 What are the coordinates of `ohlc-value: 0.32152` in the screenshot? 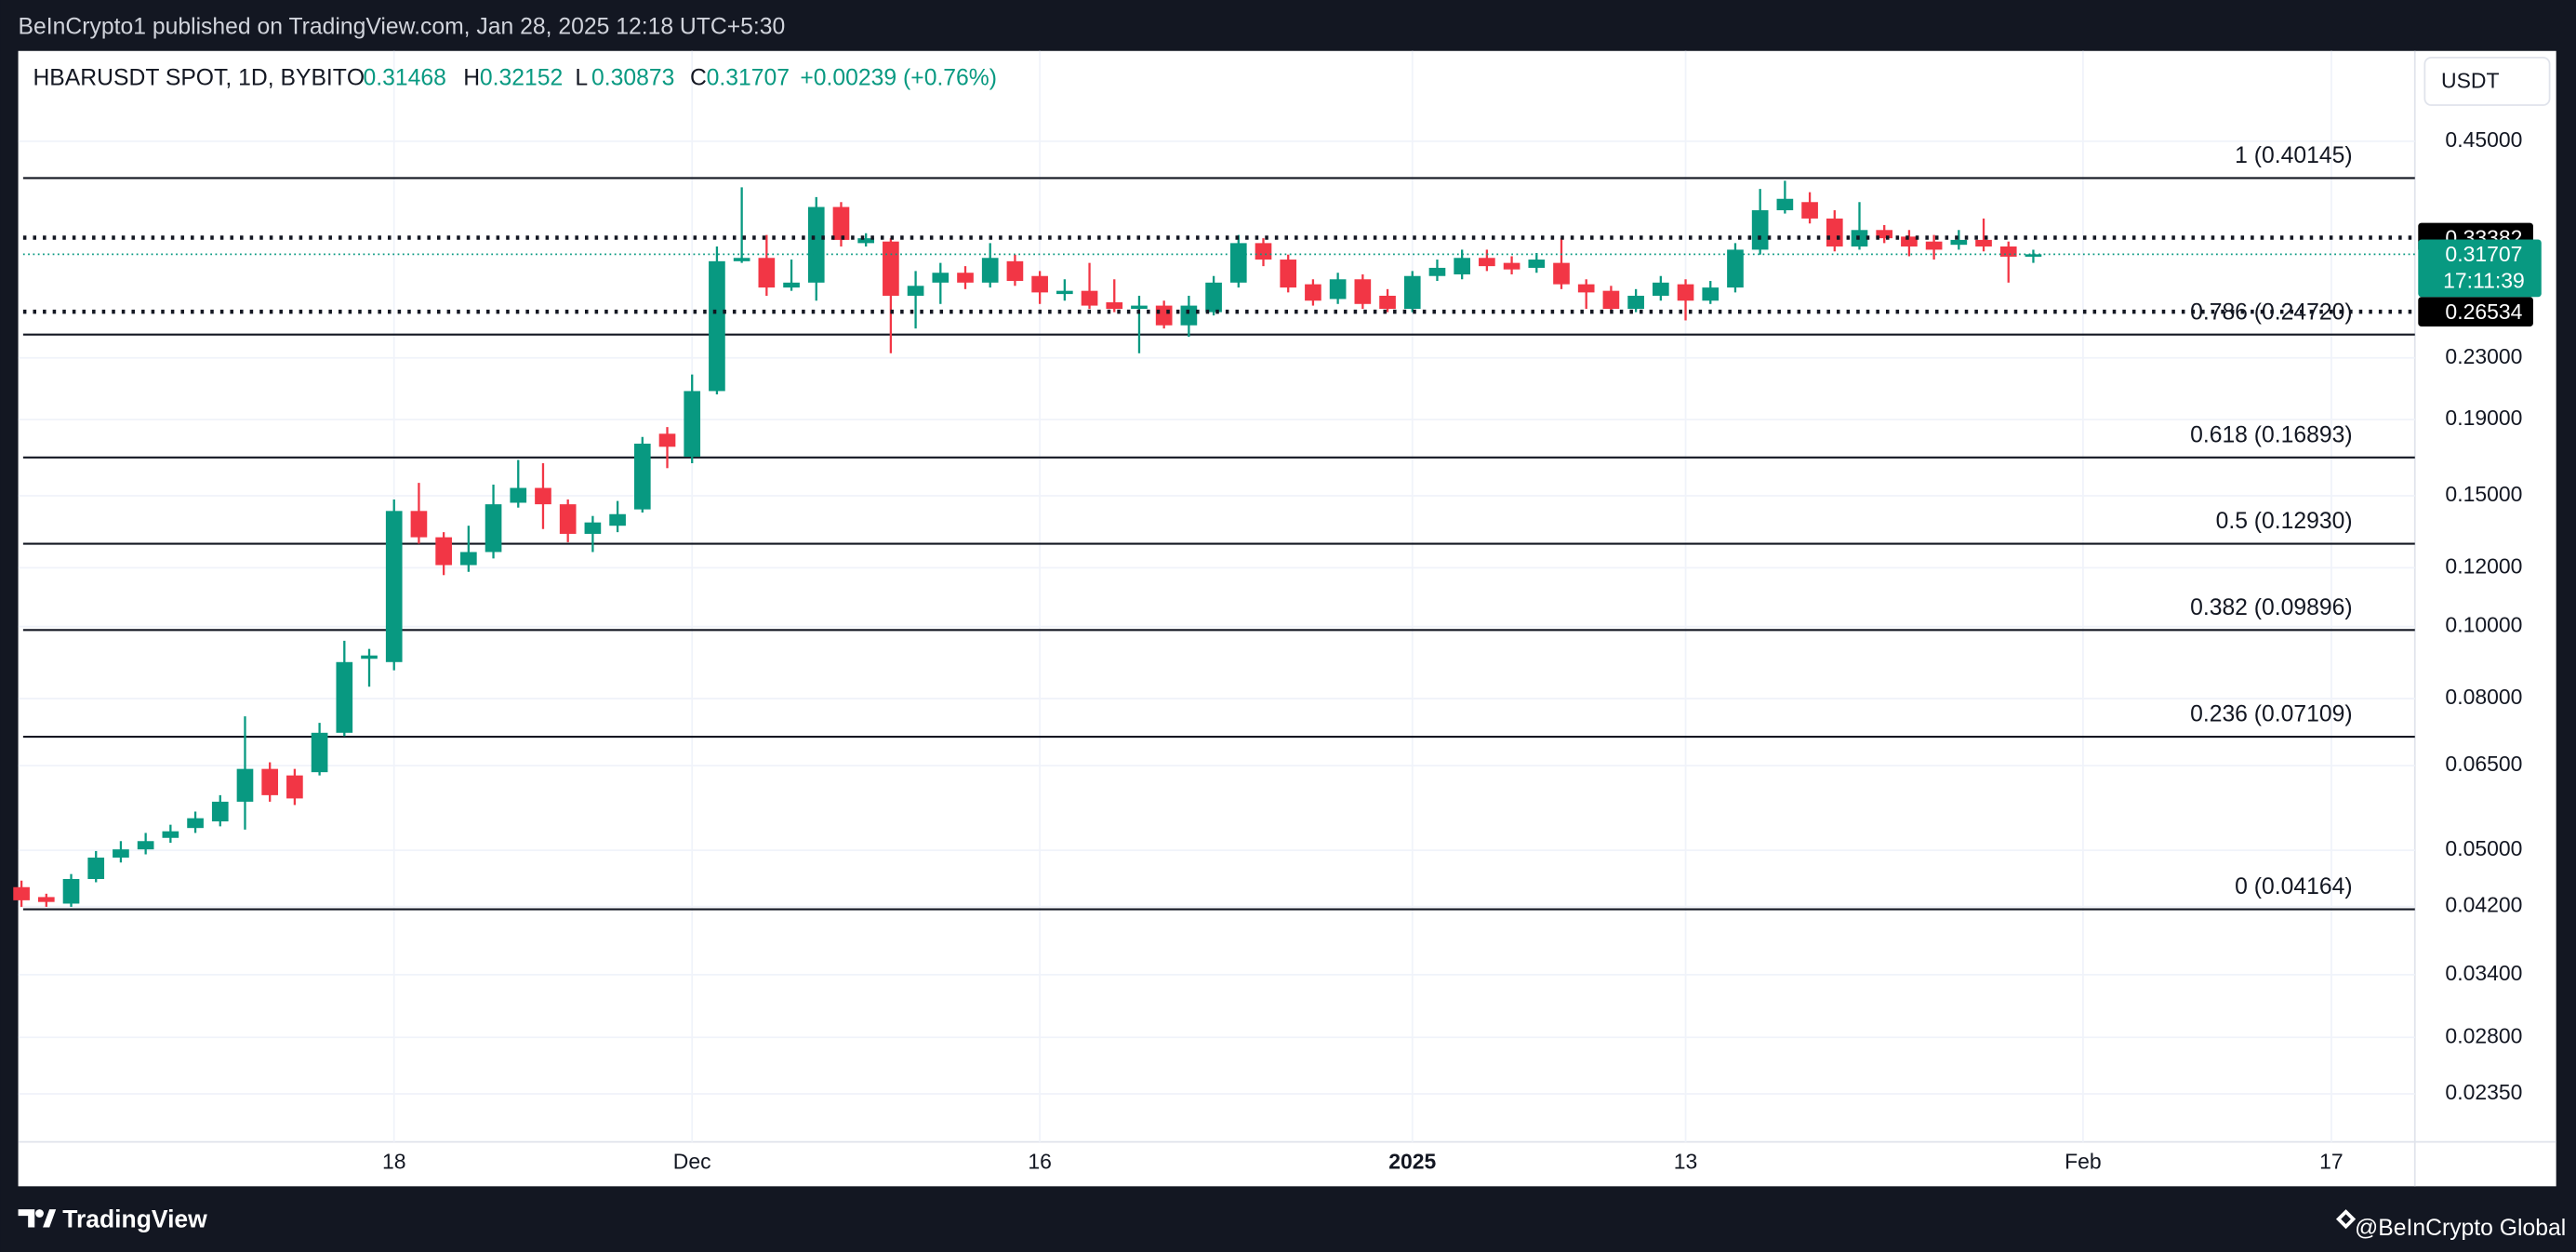 It's located at (521, 77).